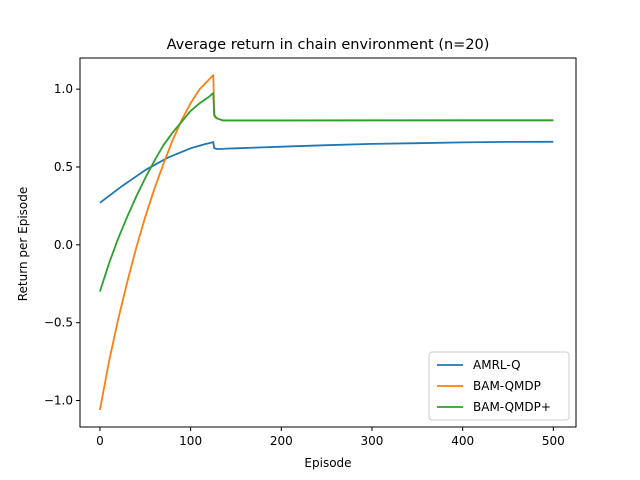 The width and height of the screenshot is (640, 480). What do you see at coordinates (553, 441) in the screenshot?
I see `x-tick-label: 500` at bounding box center [553, 441].